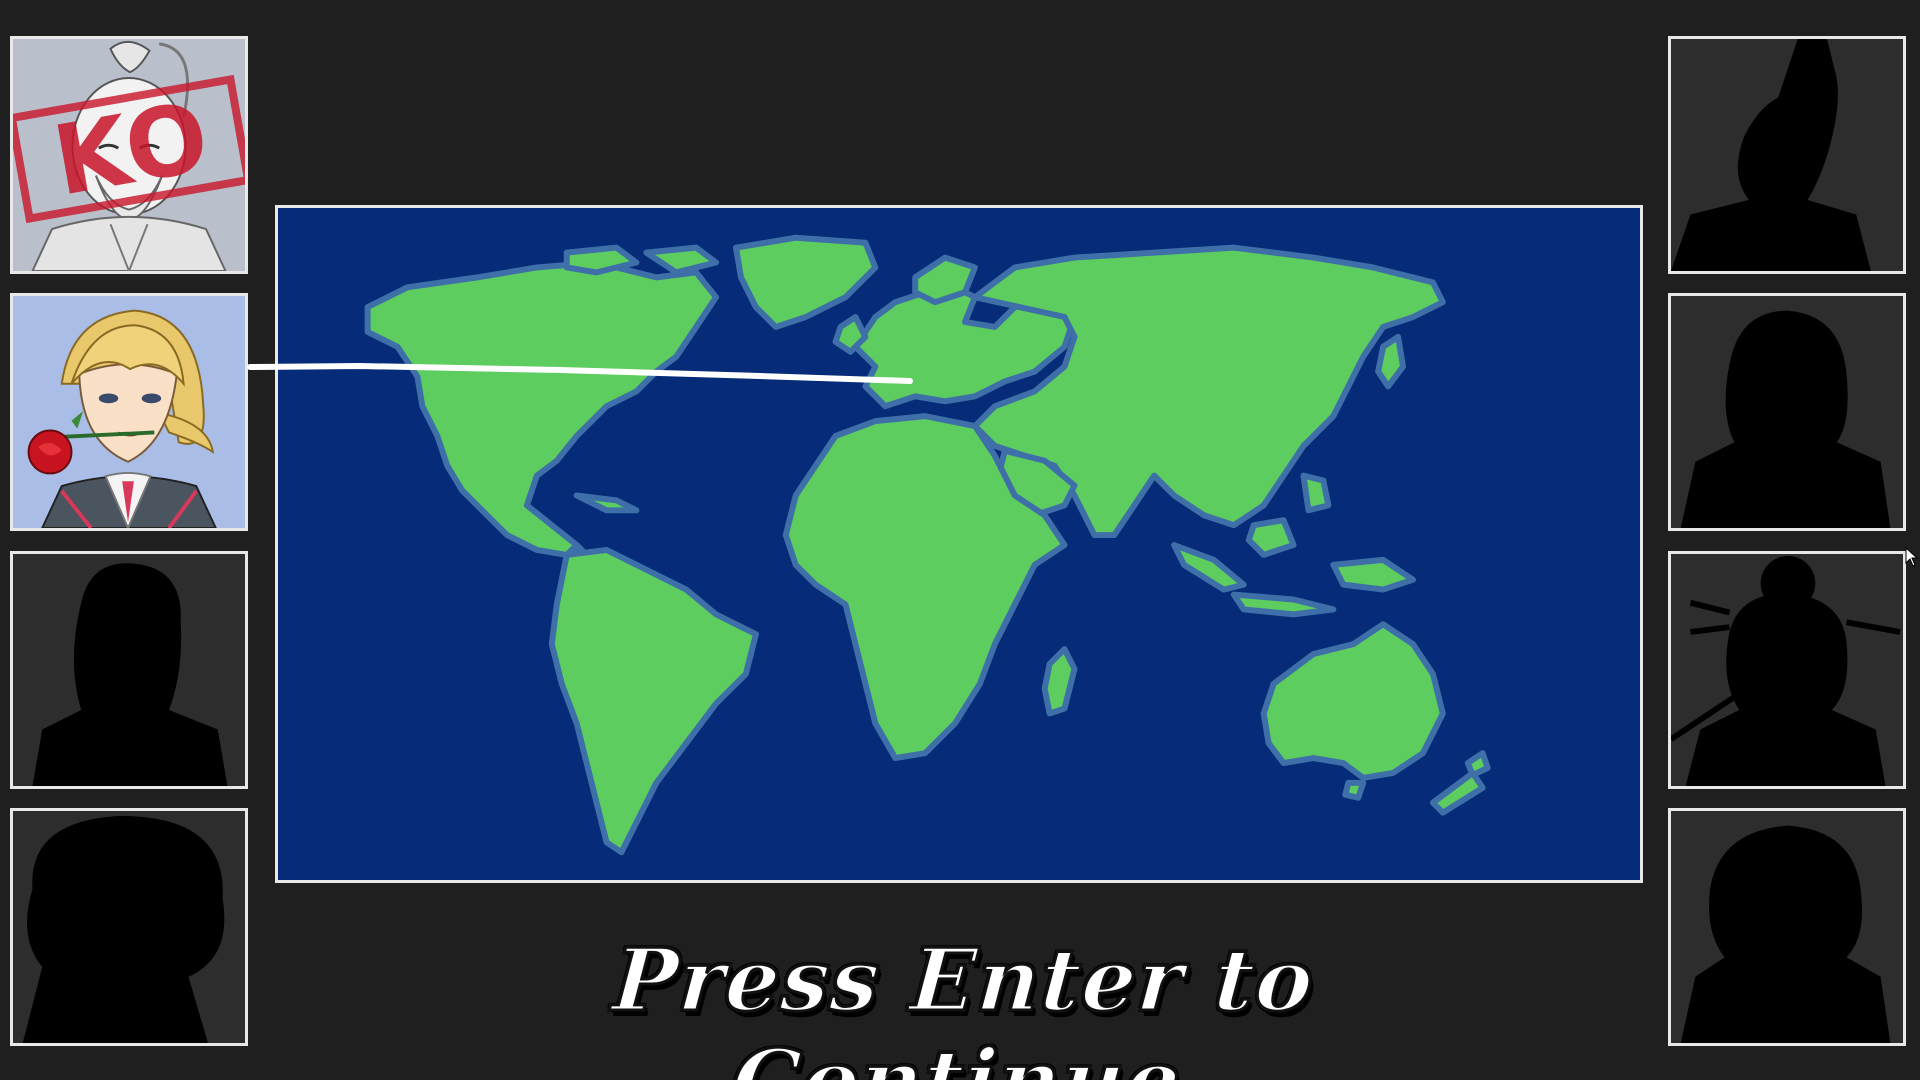 This screenshot has height=1080, width=1920. Describe the element at coordinates (1208, 391) in the screenshot. I see `continent-asia` at that location.